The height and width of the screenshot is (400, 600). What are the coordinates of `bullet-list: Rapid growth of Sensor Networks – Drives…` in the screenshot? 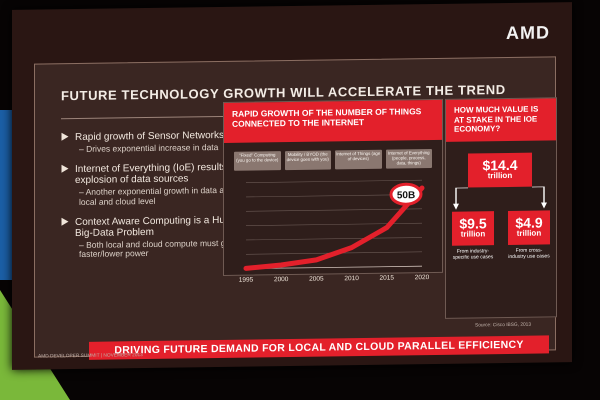 It's located at (150, 200).